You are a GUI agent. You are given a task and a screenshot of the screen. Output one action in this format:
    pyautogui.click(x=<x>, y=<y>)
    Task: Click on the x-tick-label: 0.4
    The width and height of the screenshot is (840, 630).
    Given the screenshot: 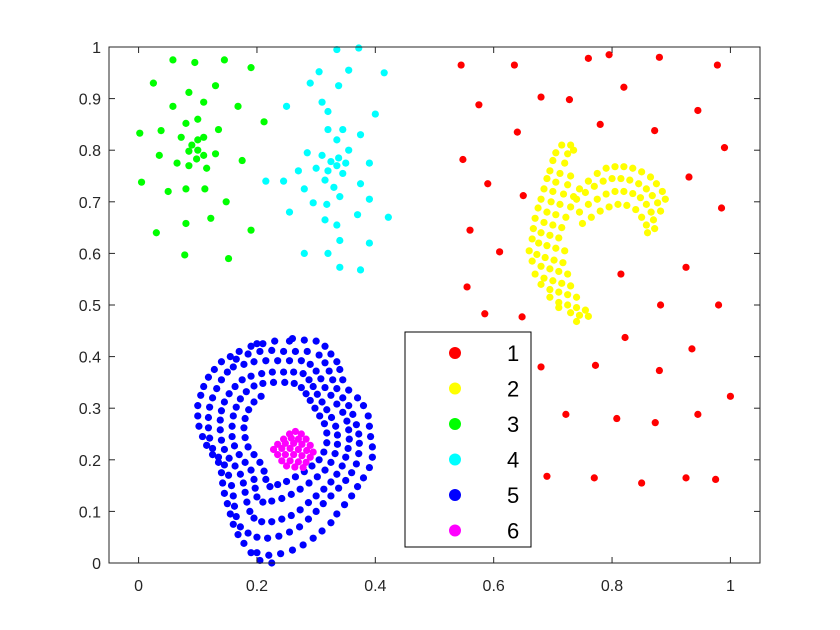 What is the action you would take?
    pyautogui.click(x=375, y=586)
    